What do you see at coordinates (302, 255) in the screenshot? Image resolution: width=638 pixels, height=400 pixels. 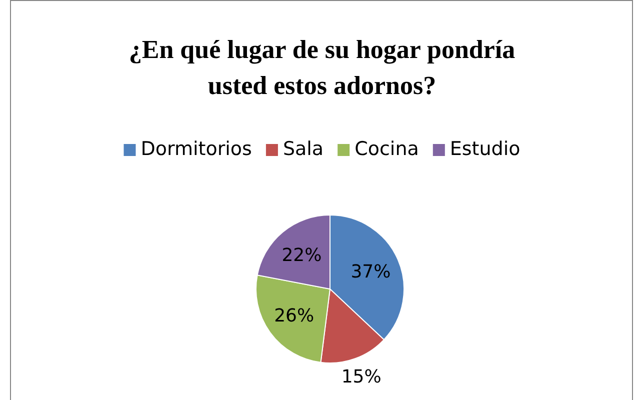 I see `data-label: 22%` at bounding box center [302, 255].